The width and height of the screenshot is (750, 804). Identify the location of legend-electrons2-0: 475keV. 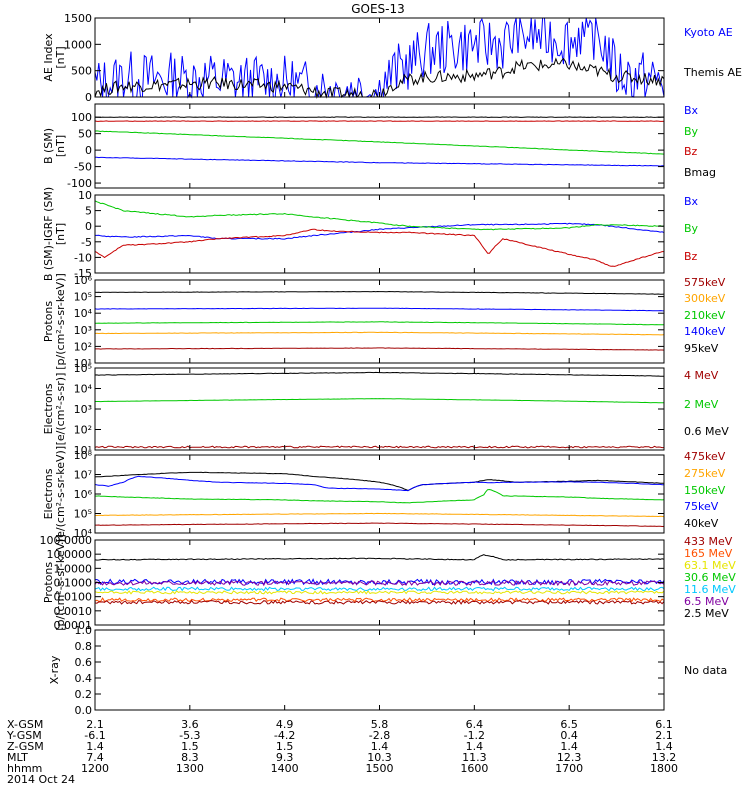
(705, 456).